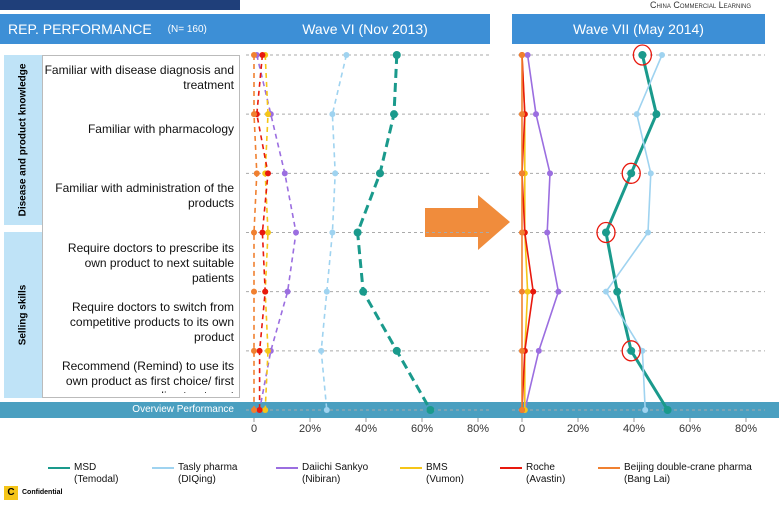 Image resolution: width=779 pixels, height=508 pixels. What do you see at coordinates (445, 473) in the screenshot?
I see `legend-label: BMS (Vumon)` at bounding box center [445, 473].